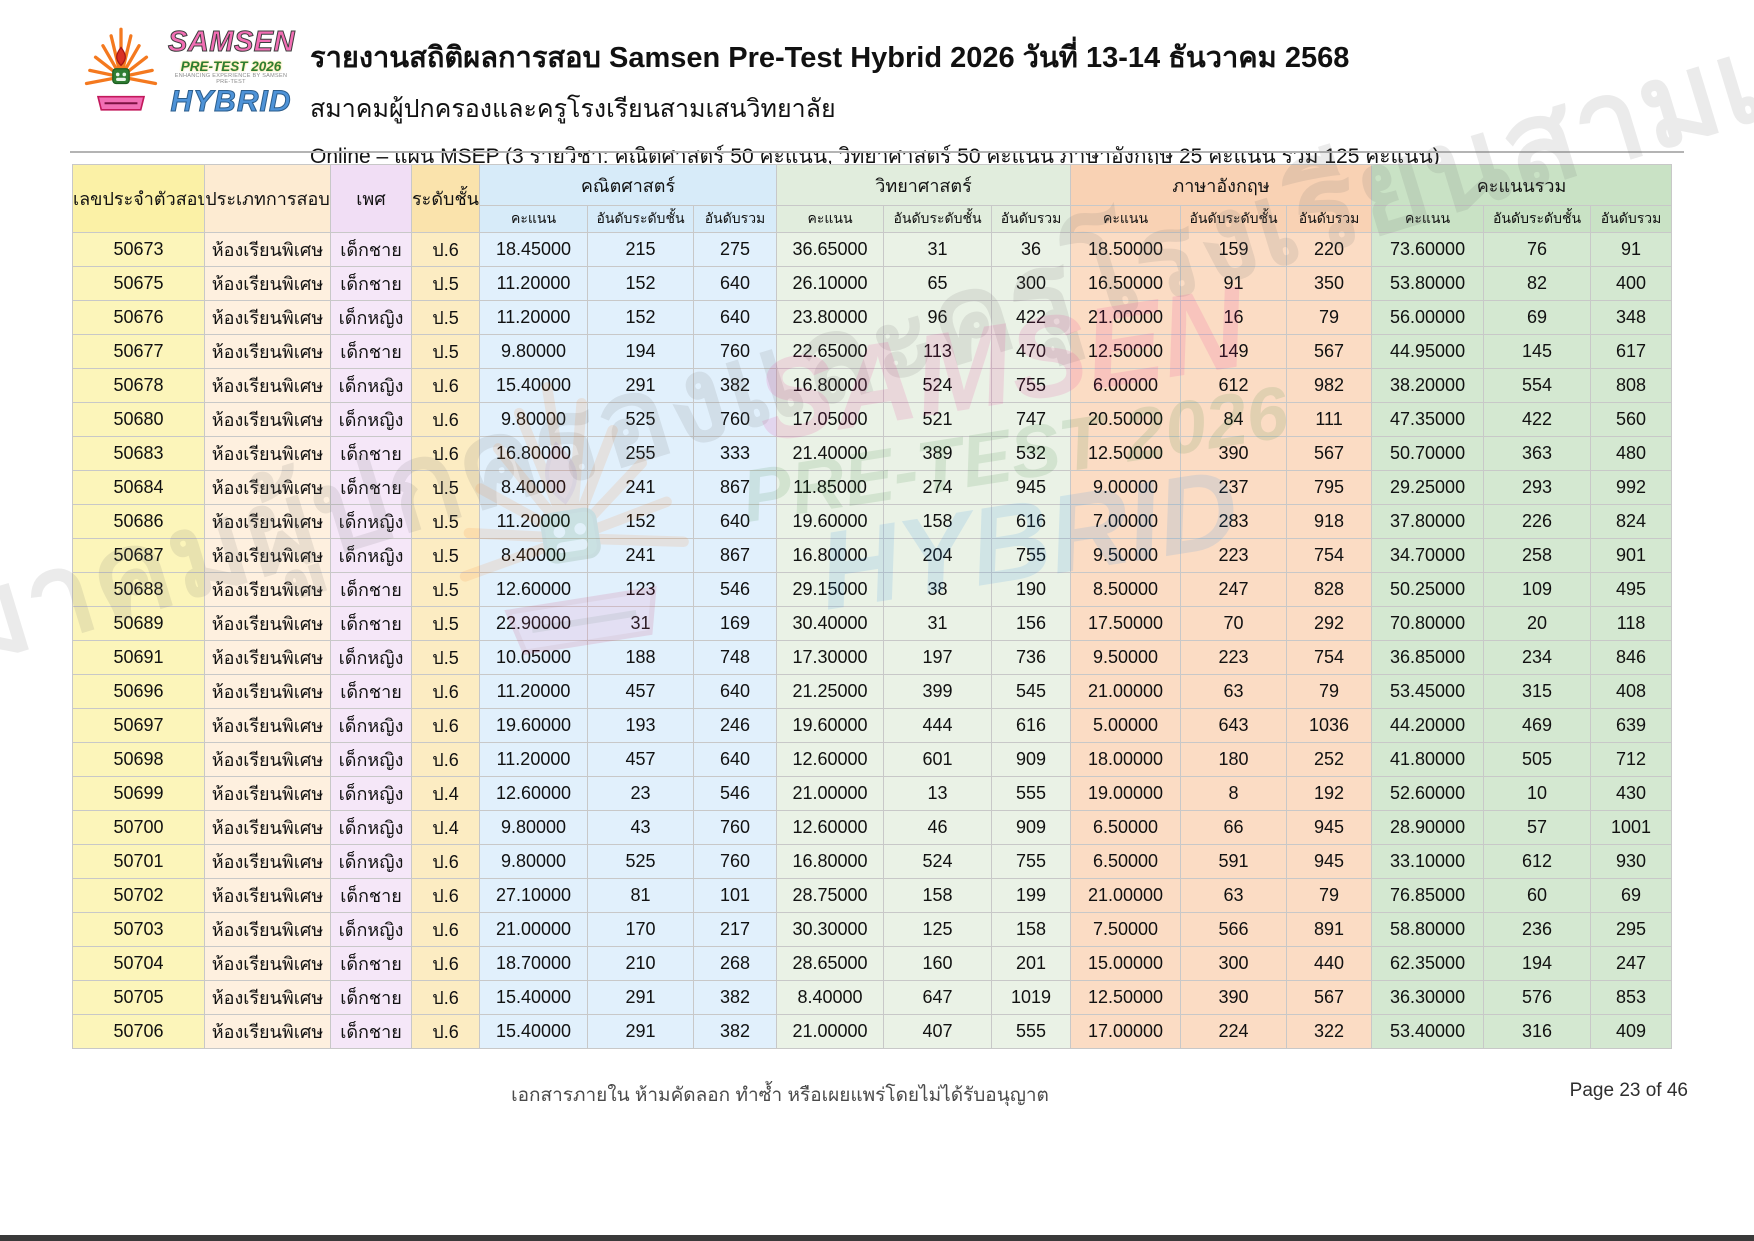  I want to click on cell-eng-class-rank: 66, so click(1234, 827).